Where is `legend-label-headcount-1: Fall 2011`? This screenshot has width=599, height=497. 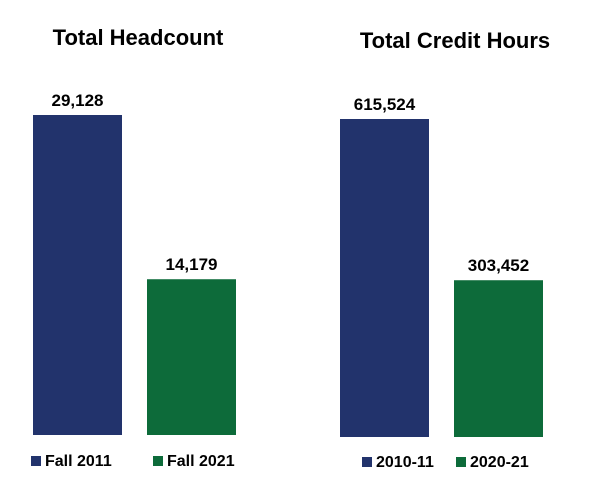 legend-label-headcount-1: Fall 2011 is located at coordinates (78, 461).